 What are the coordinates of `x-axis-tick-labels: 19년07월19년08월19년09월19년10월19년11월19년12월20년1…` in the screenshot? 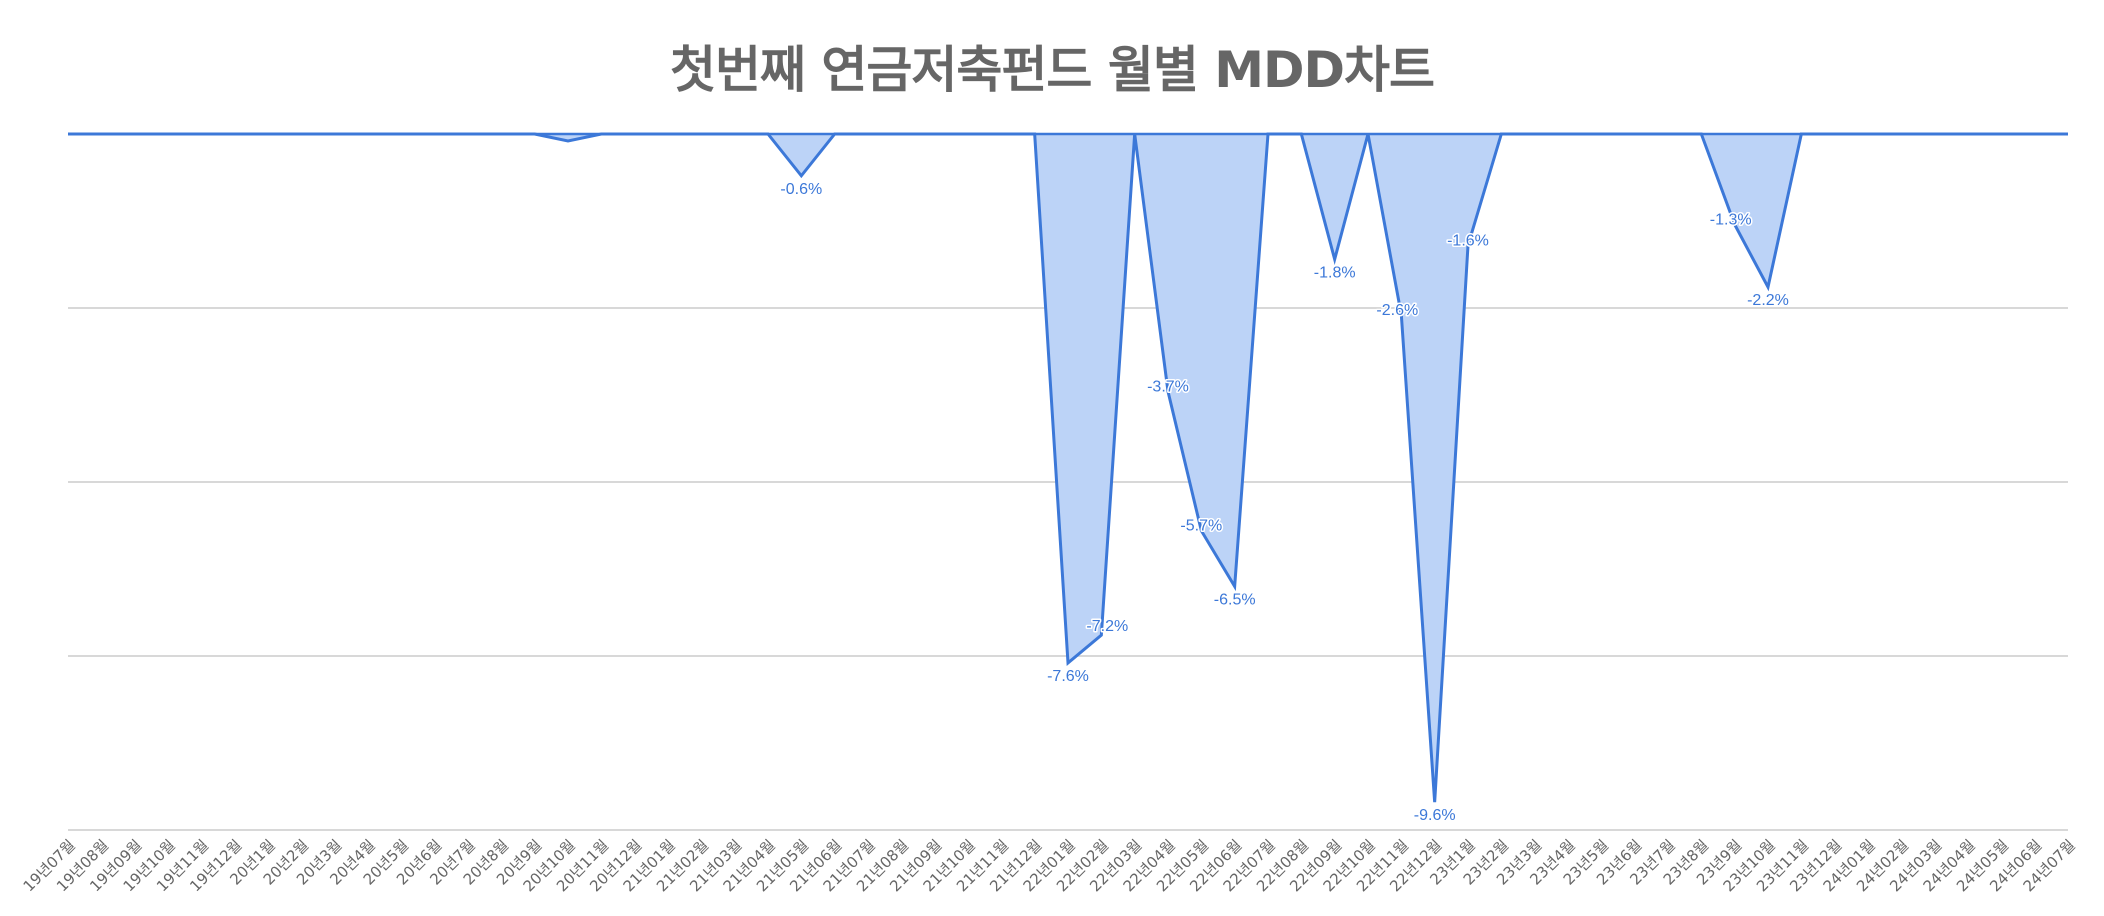 It's located at (1049, 865).